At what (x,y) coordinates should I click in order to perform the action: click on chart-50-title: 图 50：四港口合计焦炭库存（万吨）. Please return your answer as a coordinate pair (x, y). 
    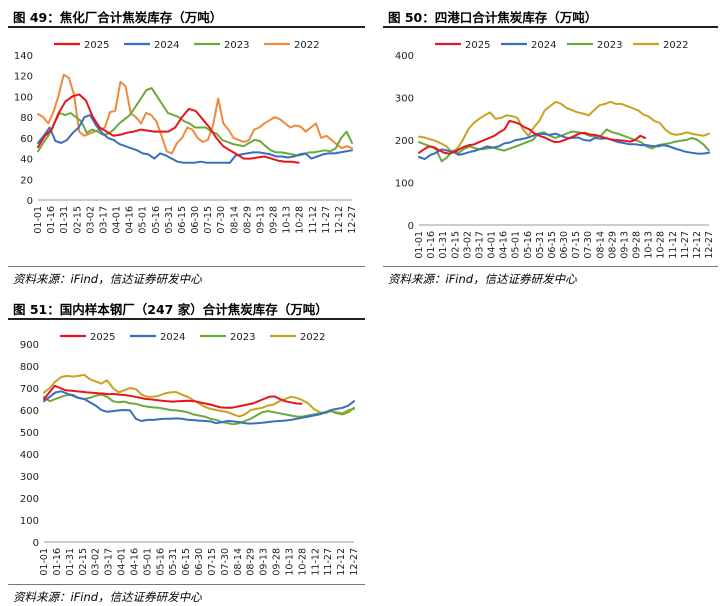
    Looking at the image, I should click on (493, 17).